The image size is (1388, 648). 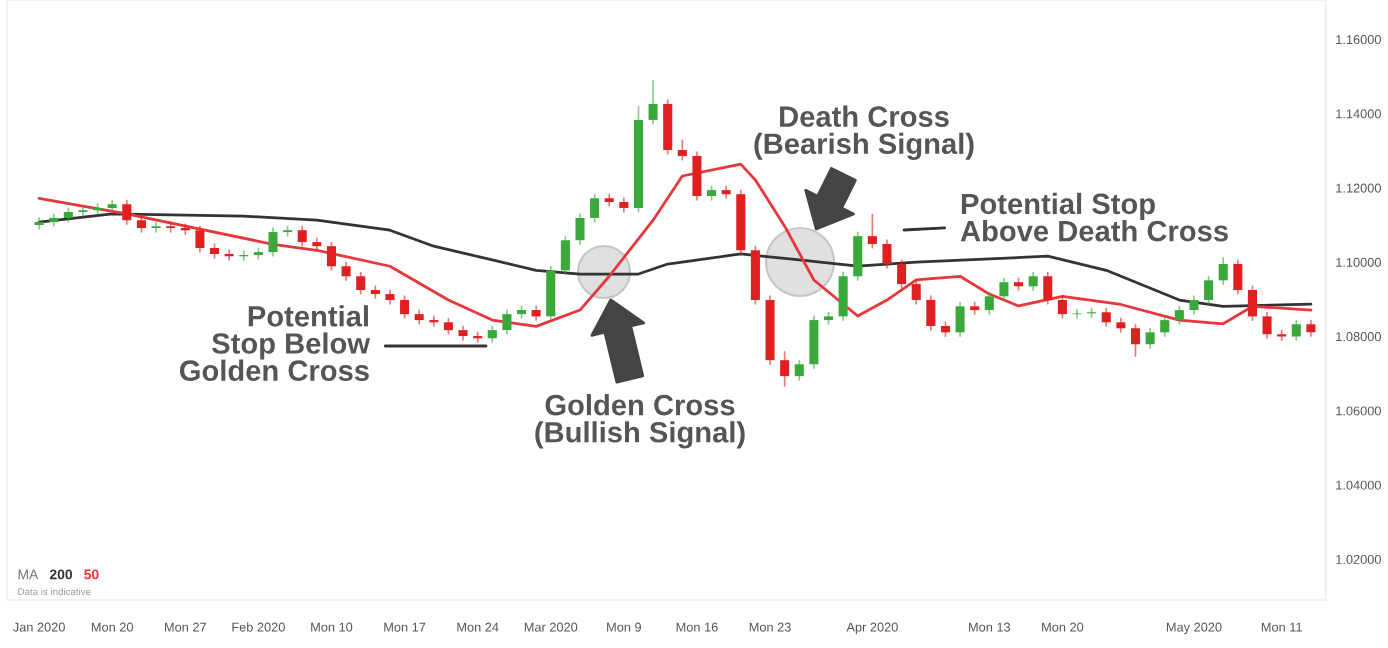 I want to click on annotation: Potential Stop Below Golden Cross, so click(x=275, y=343).